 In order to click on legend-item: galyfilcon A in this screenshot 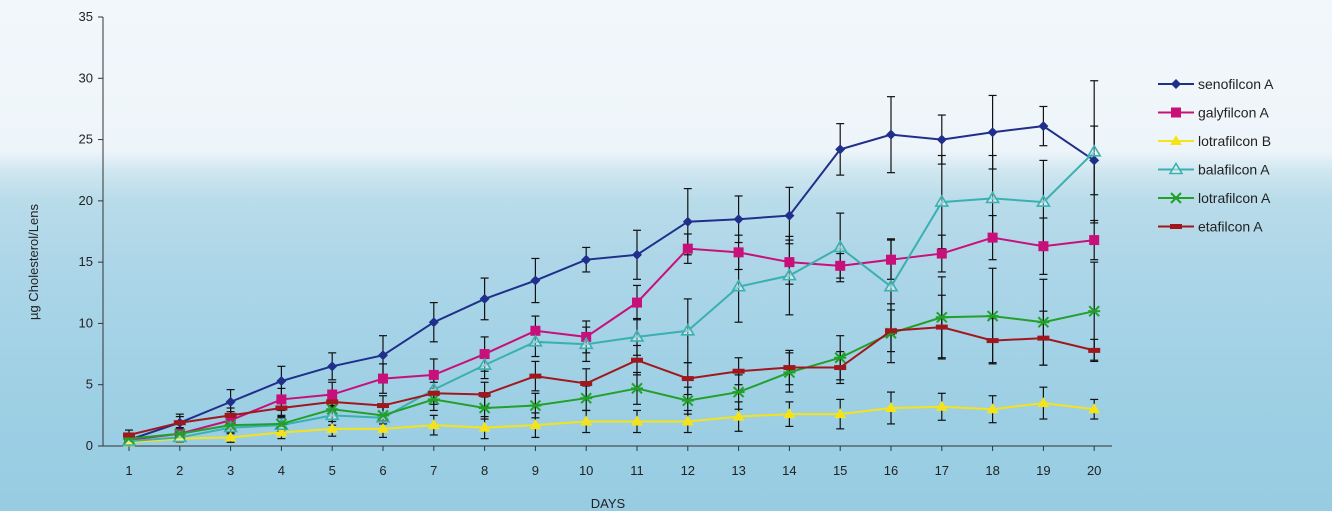, I will do `click(1213, 113)`.